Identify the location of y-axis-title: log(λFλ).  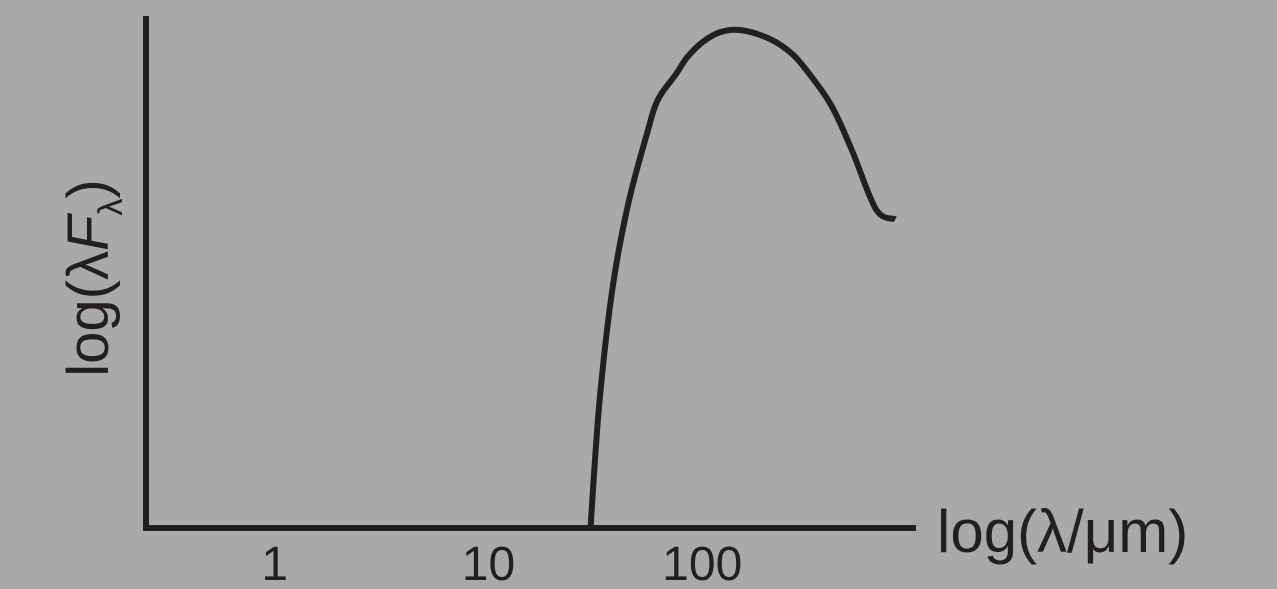
(93, 277).